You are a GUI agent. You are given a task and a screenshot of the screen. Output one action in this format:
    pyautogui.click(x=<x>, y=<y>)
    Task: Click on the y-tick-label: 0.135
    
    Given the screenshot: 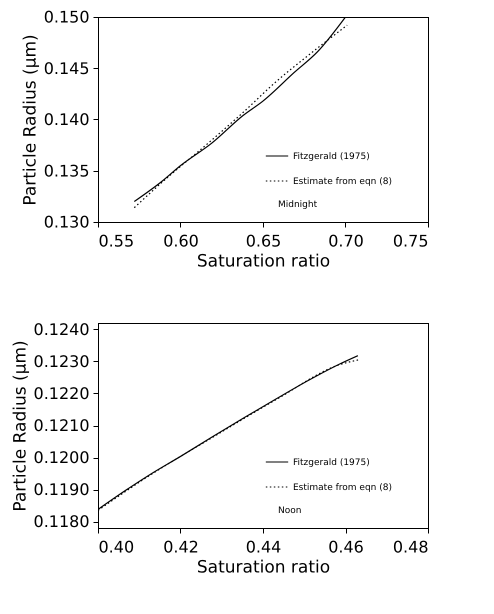 What is the action you would take?
    pyautogui.click(x=67, y=170)
    